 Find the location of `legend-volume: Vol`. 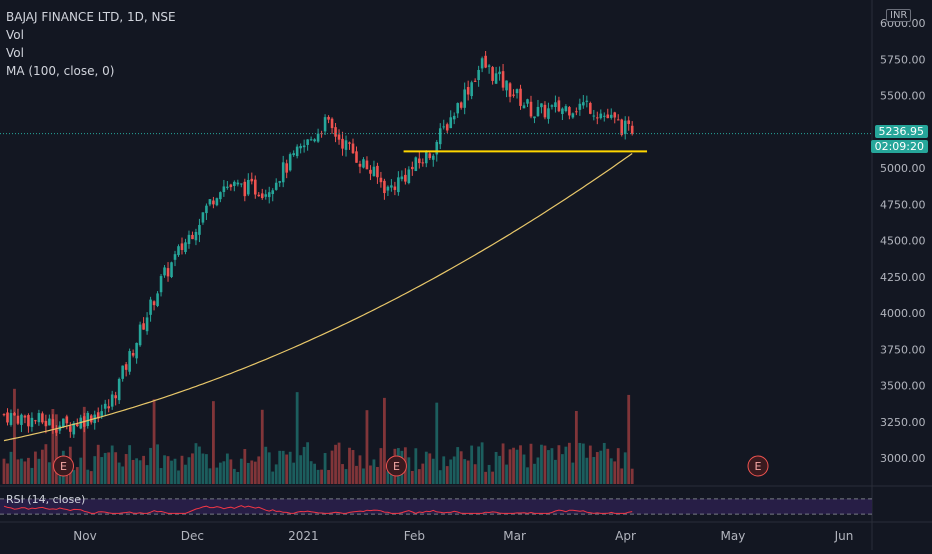

legend-volume: Vol is located at coordinates (15, 35).